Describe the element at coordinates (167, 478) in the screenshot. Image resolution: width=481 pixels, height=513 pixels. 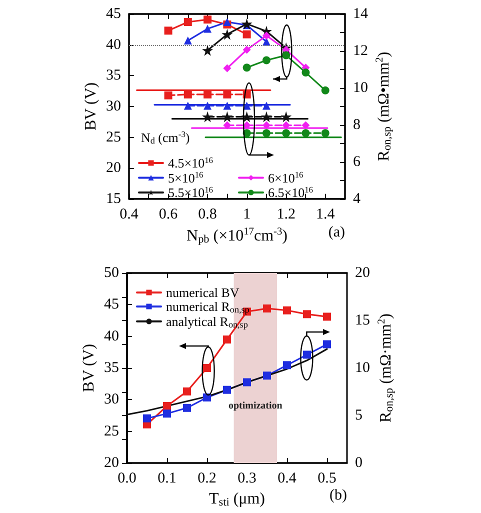
I see `x-tick-label: 0.1` at that location.